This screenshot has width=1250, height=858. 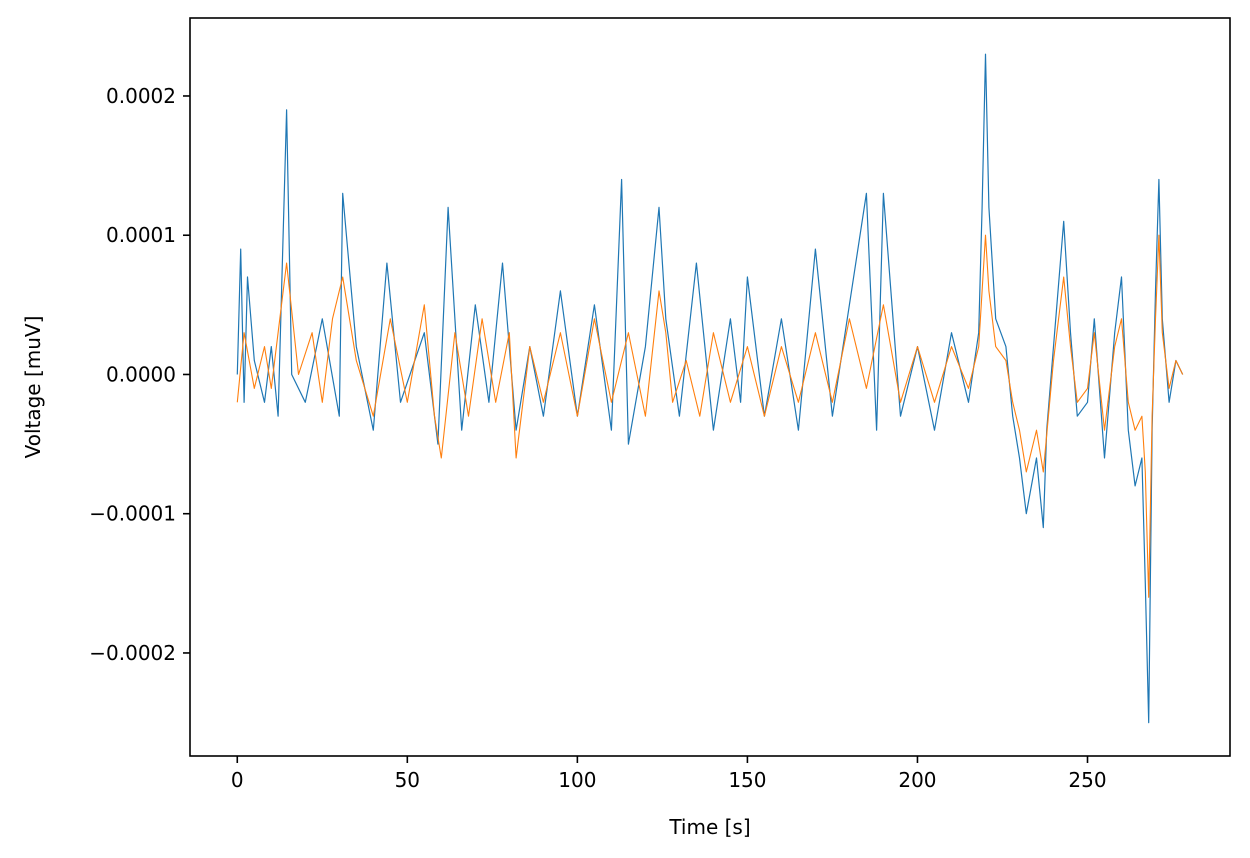 What do you see at coordinates (237, 780) in the screenshot?
I see `x-tick-label: 0` at bounding box center [237, 780].